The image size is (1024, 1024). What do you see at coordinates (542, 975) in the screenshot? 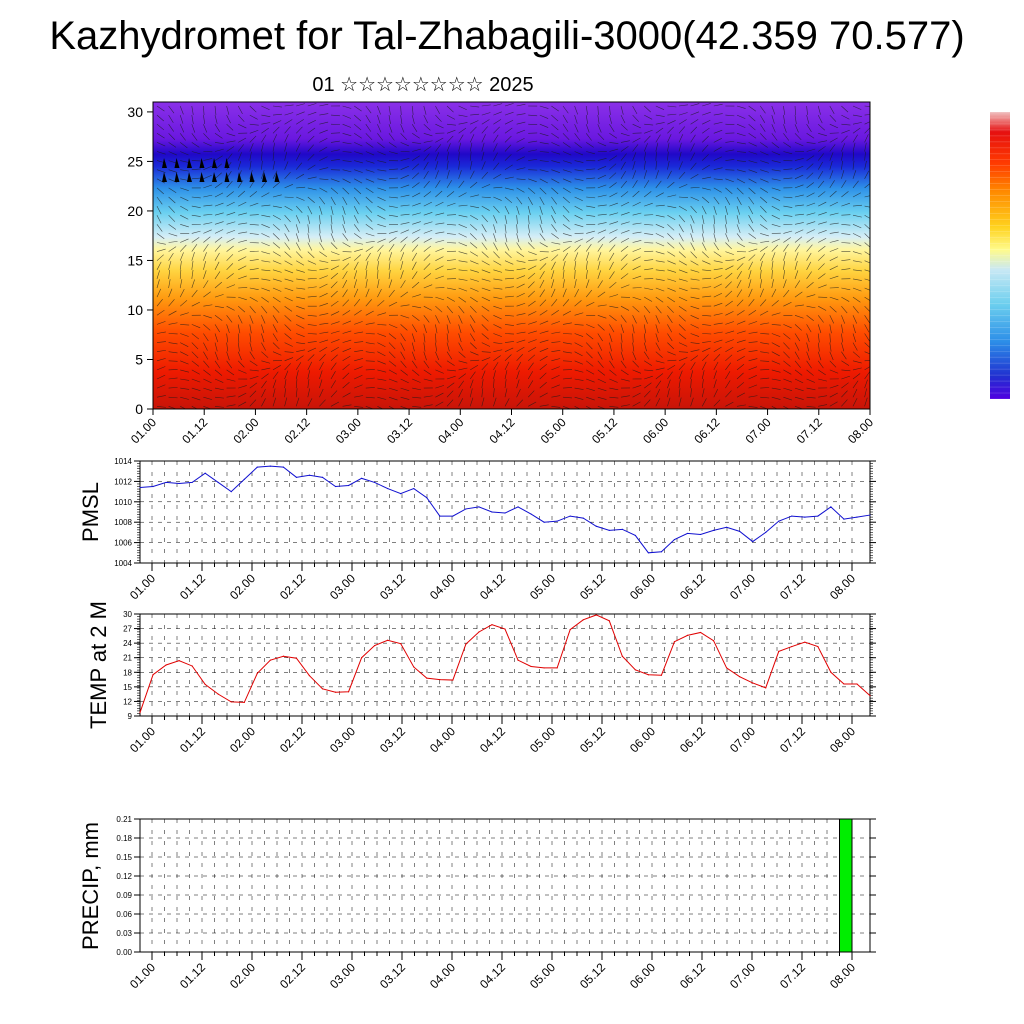
I see `x-tick-label: 05.00` at bounding box center [542, 975].